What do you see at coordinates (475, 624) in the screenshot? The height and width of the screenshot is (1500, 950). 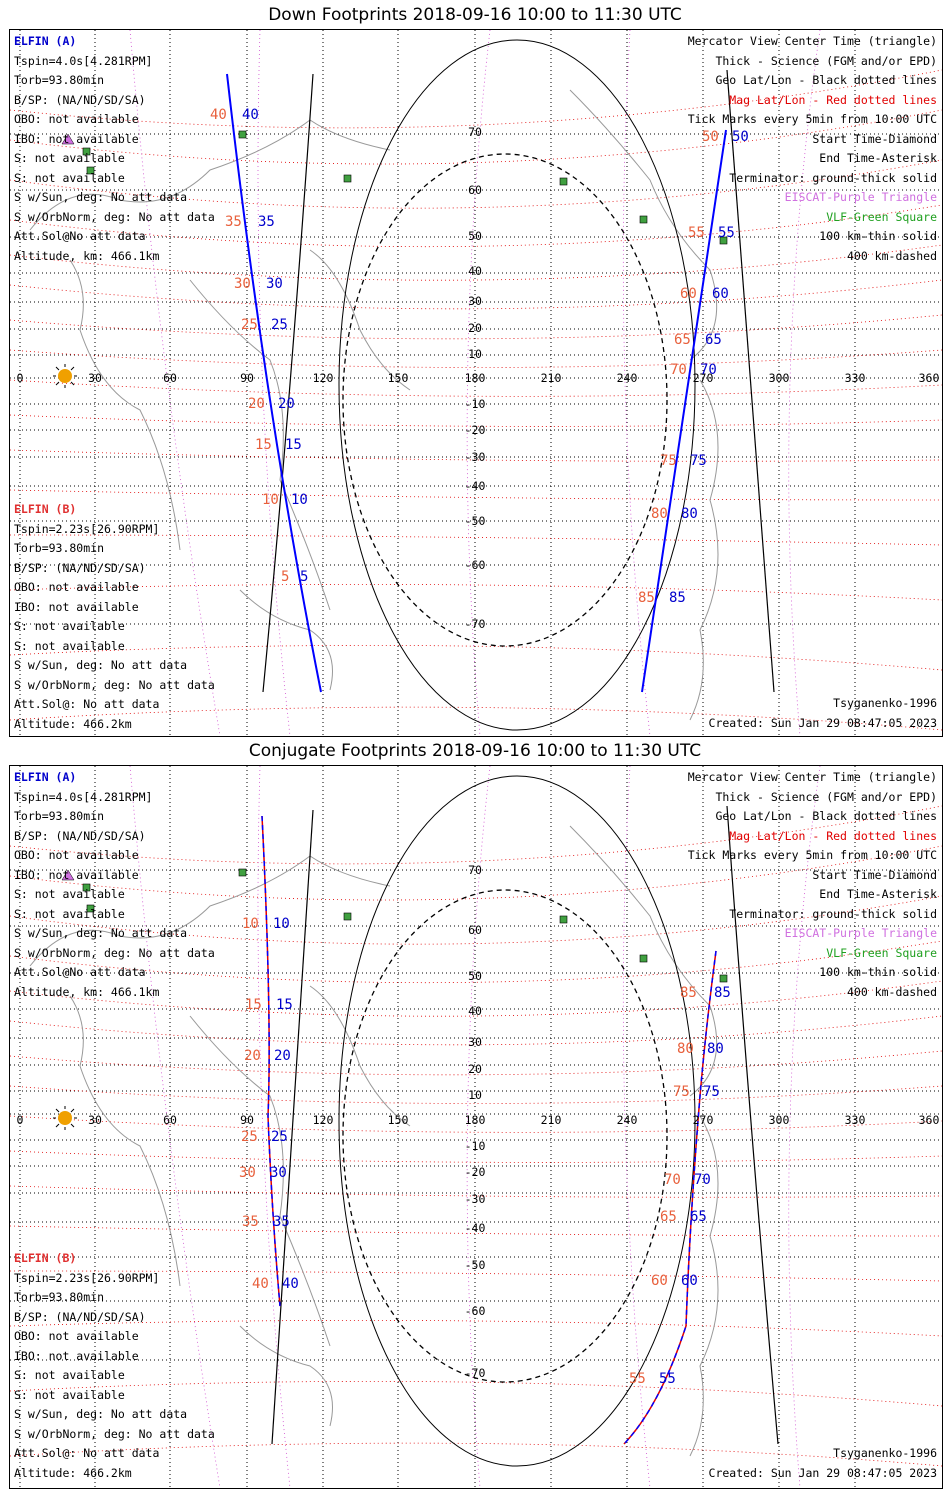 I see `lat-tick: -70` at bounding box center [475, 624].